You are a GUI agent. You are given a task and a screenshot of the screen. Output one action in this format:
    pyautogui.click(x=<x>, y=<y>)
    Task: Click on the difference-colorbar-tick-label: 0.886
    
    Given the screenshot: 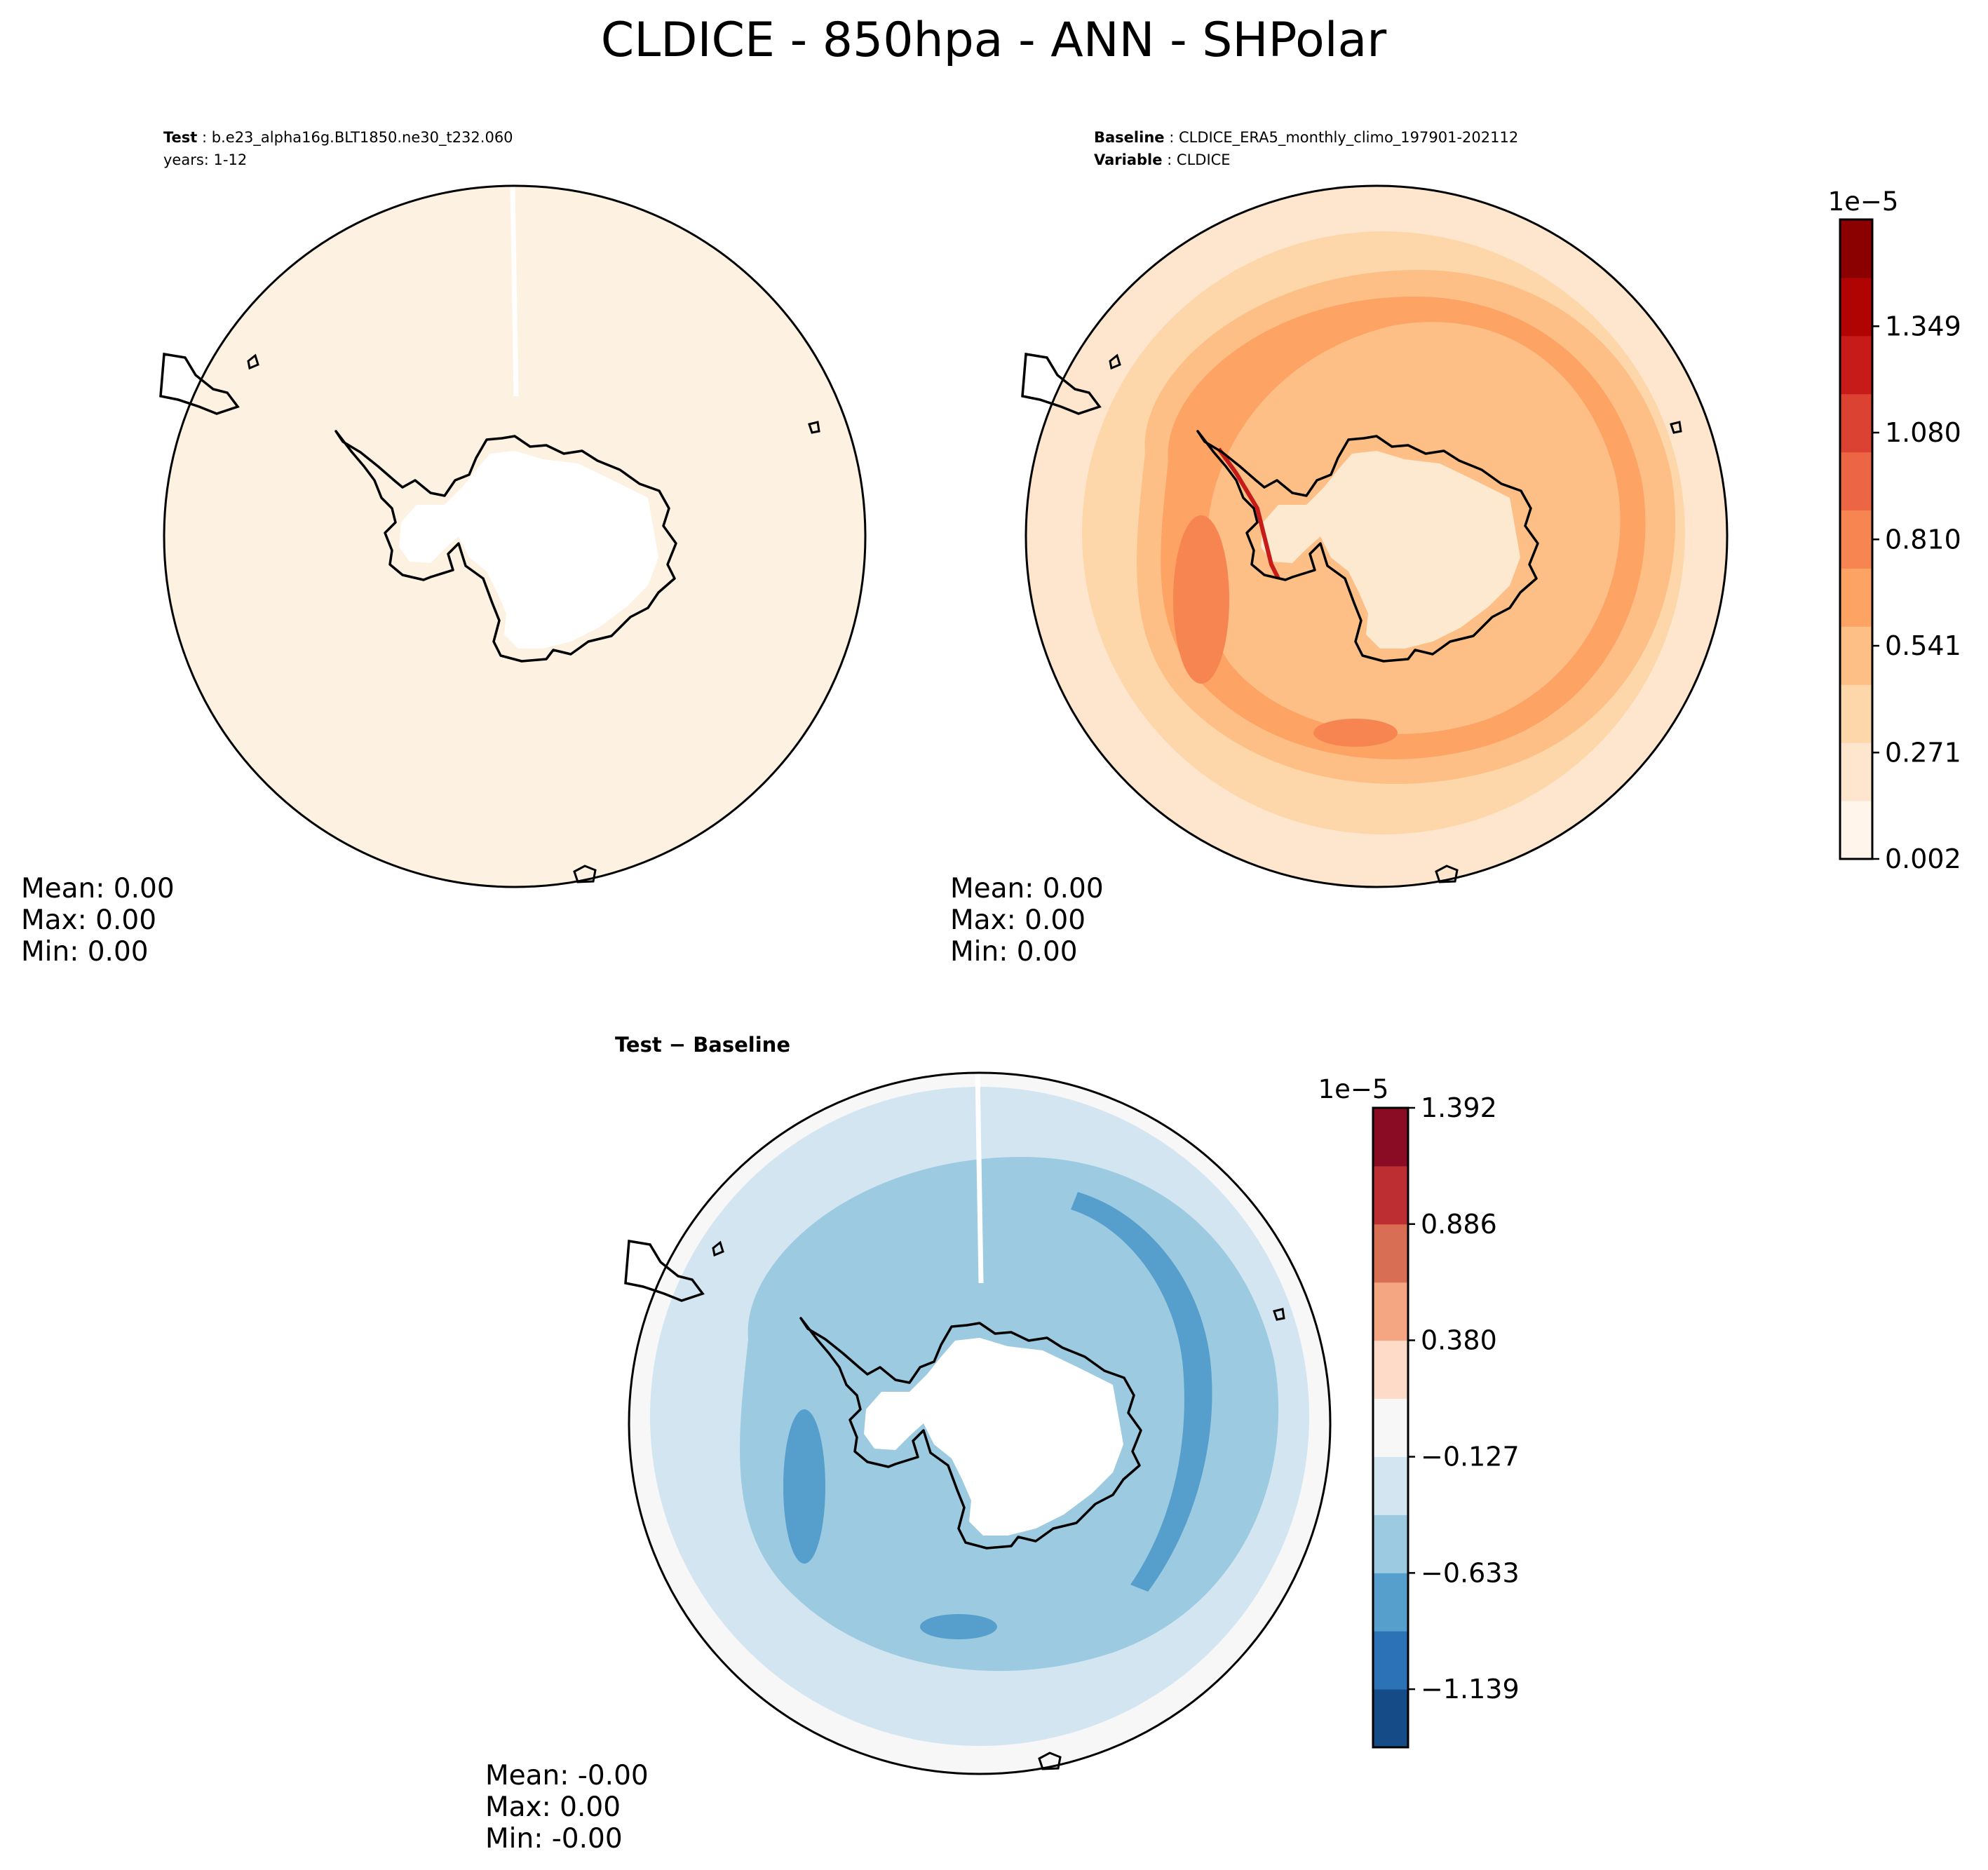 What is the action you would take?
    pyautogui.click(x=1459, y=1224)
    